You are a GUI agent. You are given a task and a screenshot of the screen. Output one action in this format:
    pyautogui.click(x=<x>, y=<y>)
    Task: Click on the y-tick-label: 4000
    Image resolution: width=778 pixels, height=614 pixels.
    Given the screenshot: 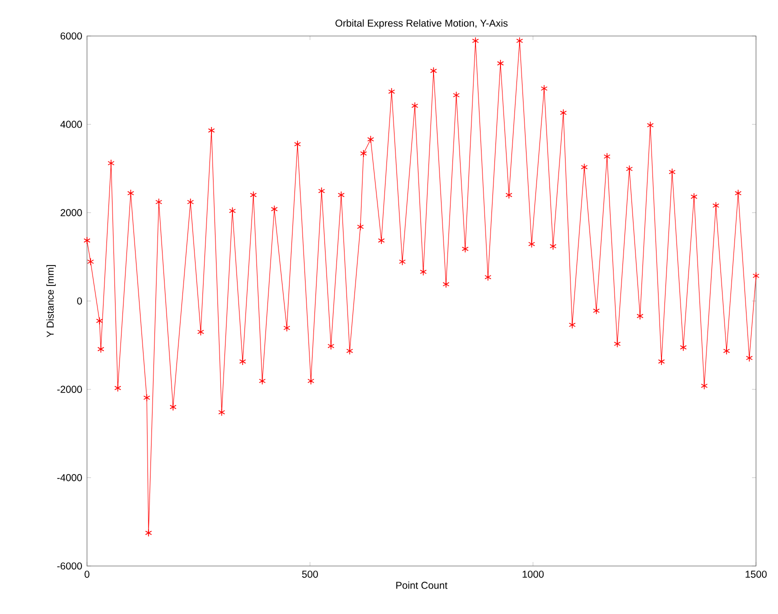 What is the action you would take?
    pyautogui.click(x=71, y=124)
    